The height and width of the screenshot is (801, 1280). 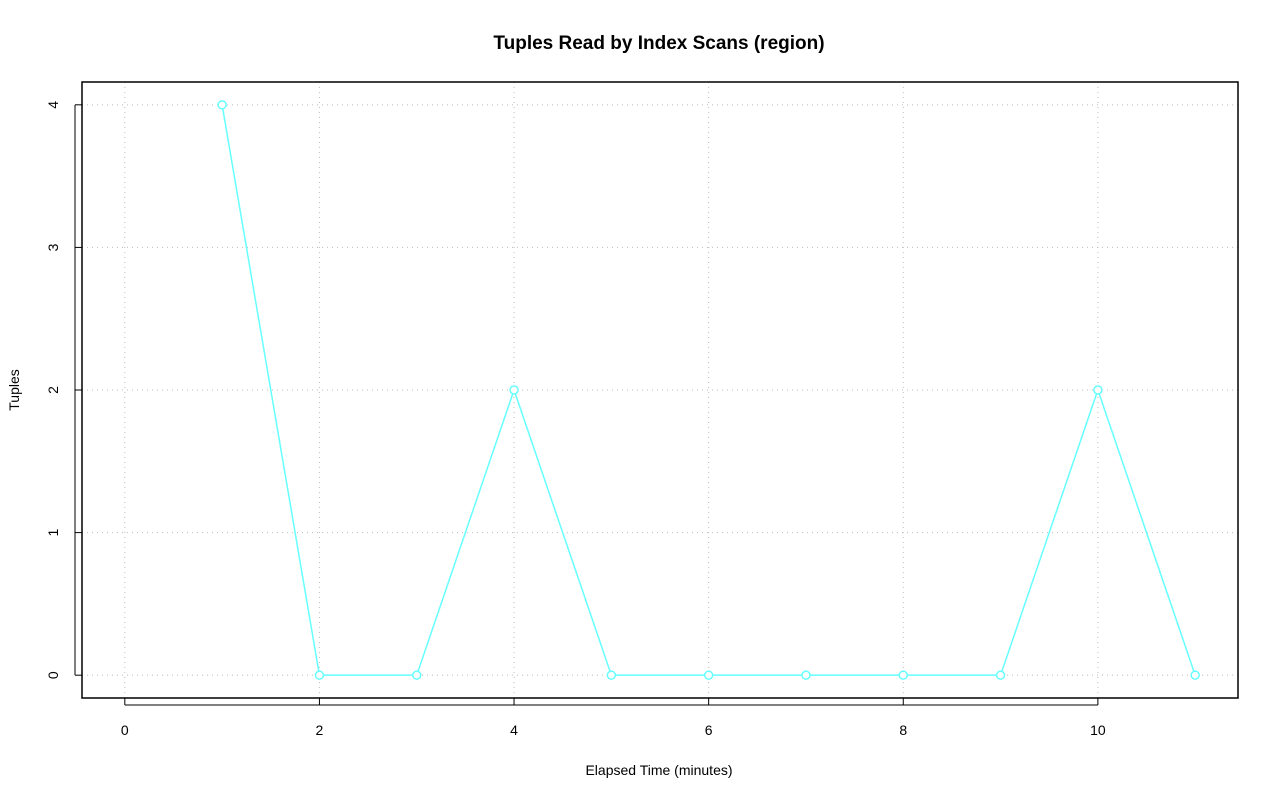 What do you see at coordinates (53, 105) in the screenshot?
I see `y-tick-label: 4` at bounding box center [53, 105].